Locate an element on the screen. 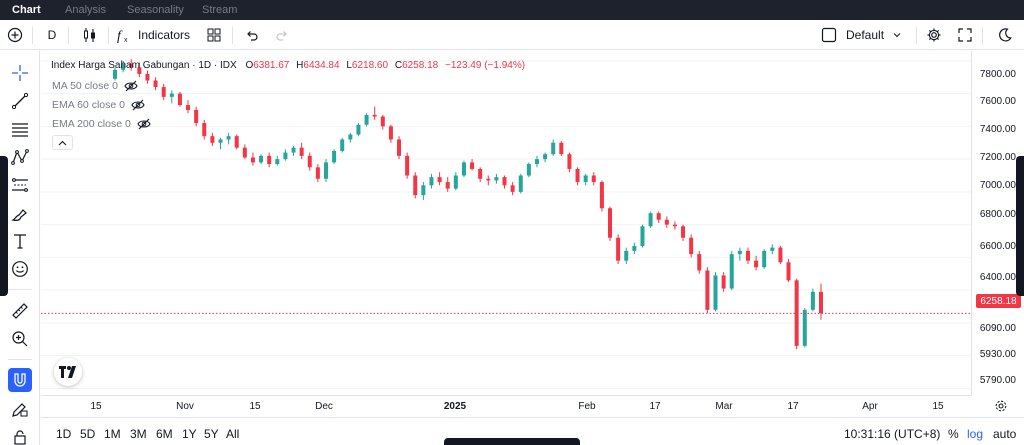 Image resolution: width=1024 pixels, height=445 pixels. fib-tool is located at coordinates (20, 129).